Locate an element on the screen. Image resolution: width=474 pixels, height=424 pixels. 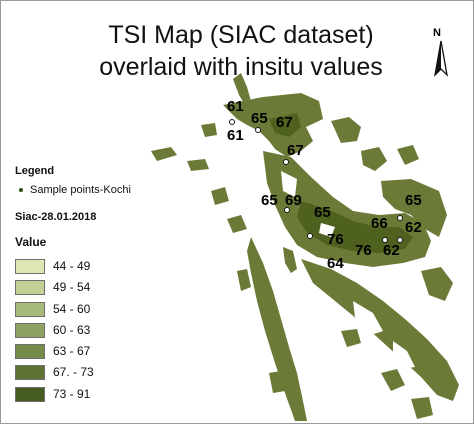
legend-class-row: 67. - 73 is located at coordinates (54, 372).